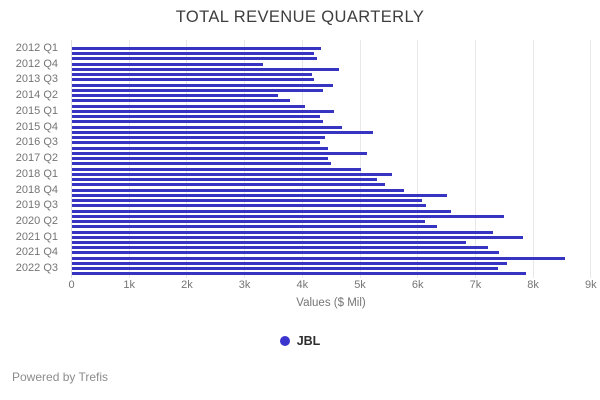  Describe the element at coordinates (71, 285) in the screenshot. I see `x-tick-label: 0` at that location.